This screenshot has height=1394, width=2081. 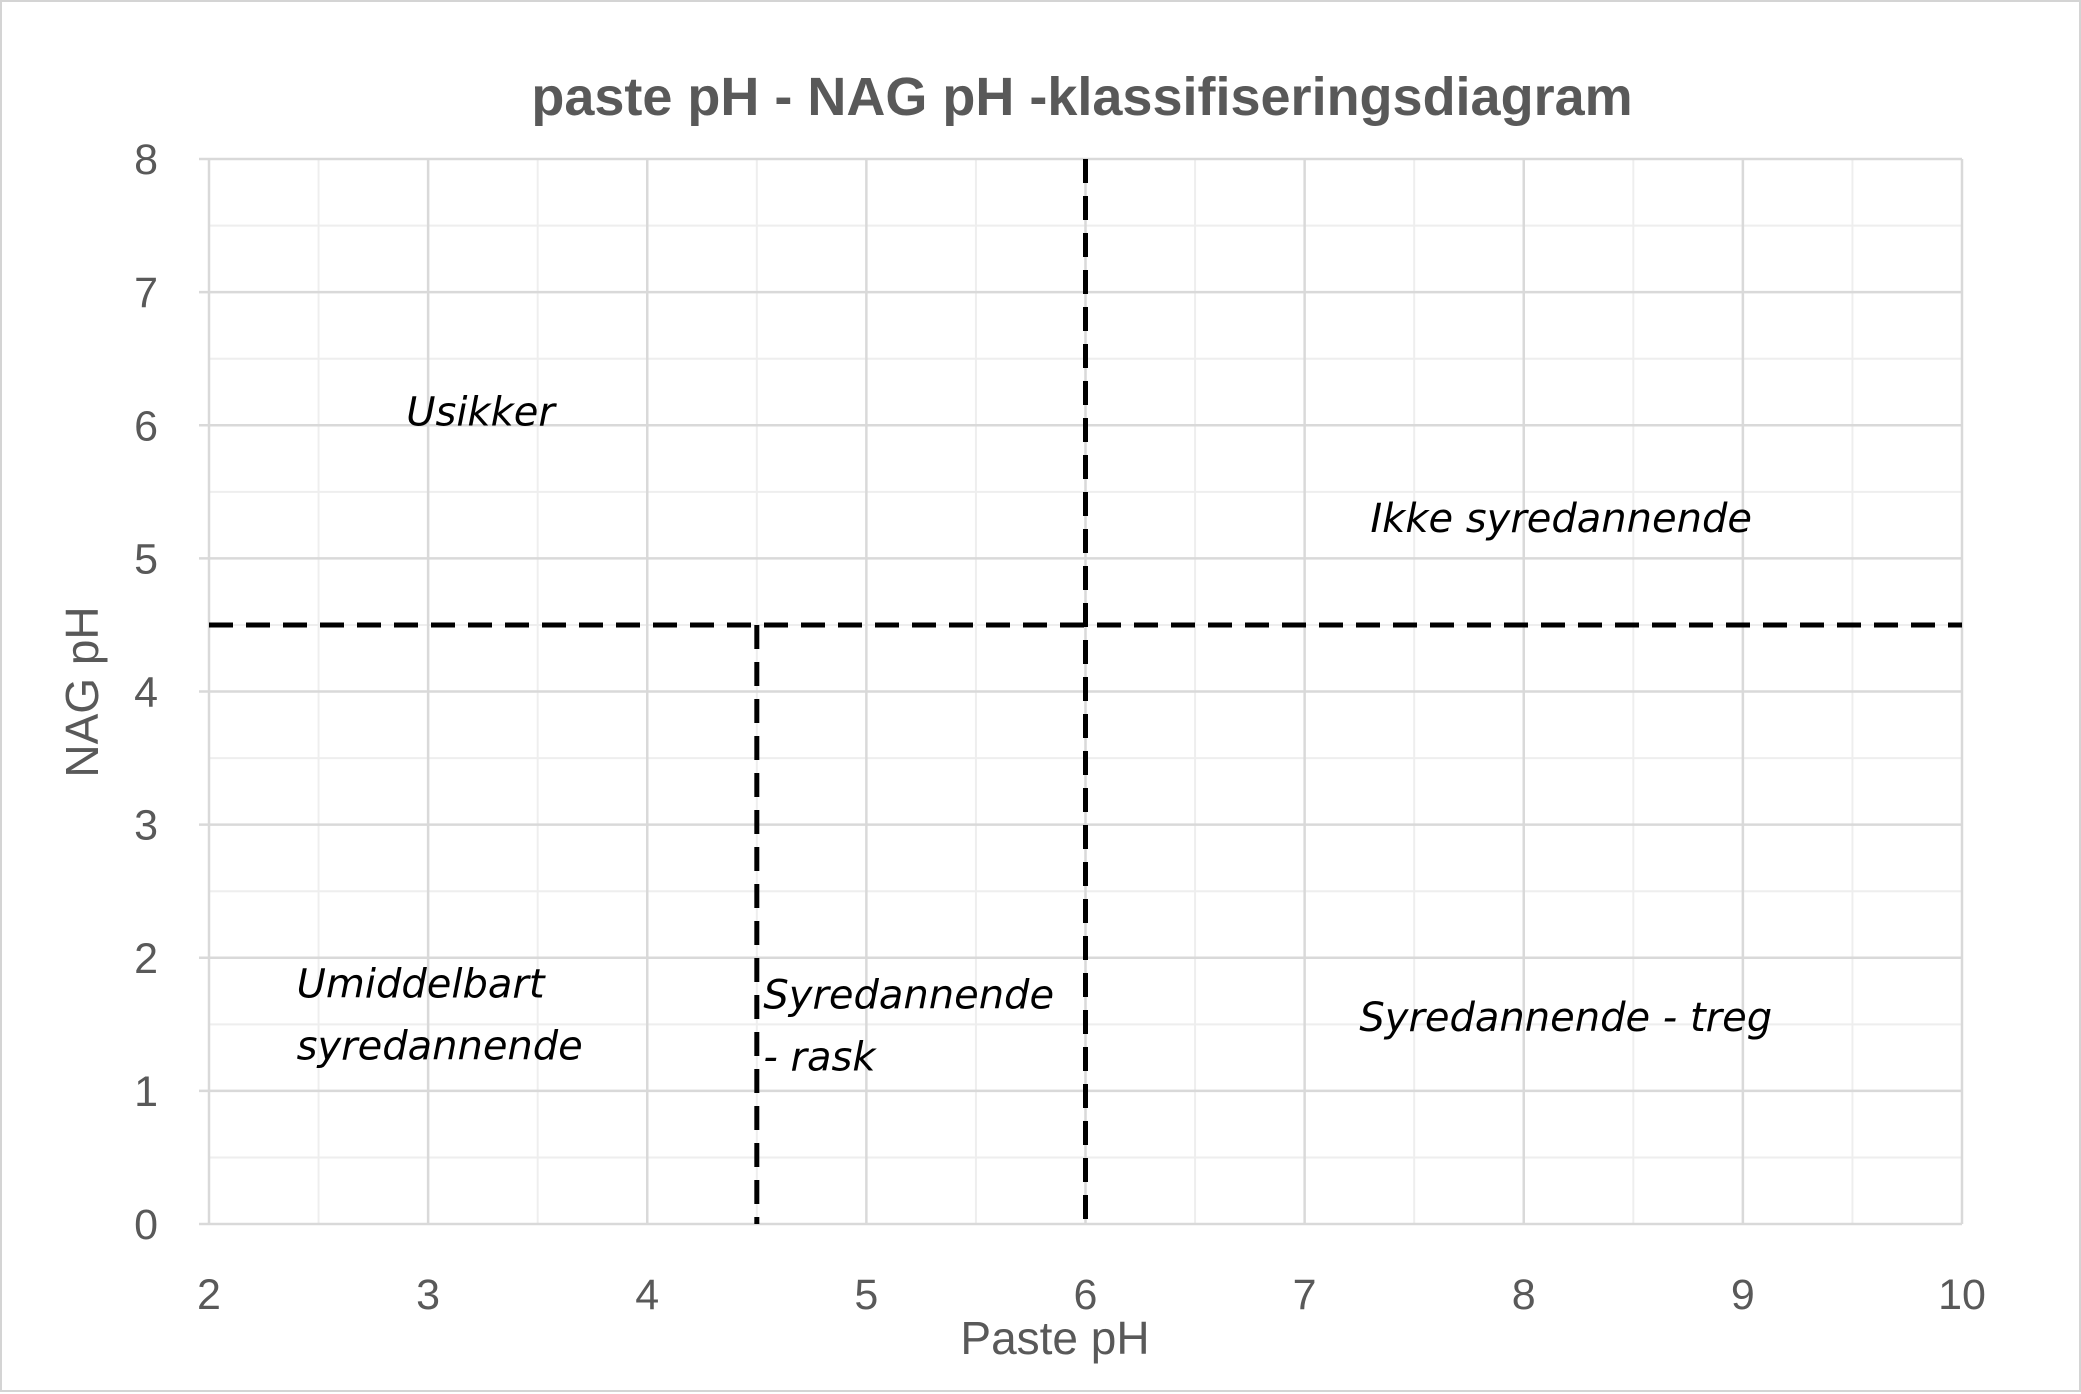 I want to click on x-axis-ticks: 2 3 4 5 6 7 8 9 10, so click(x=1091, y=1295).